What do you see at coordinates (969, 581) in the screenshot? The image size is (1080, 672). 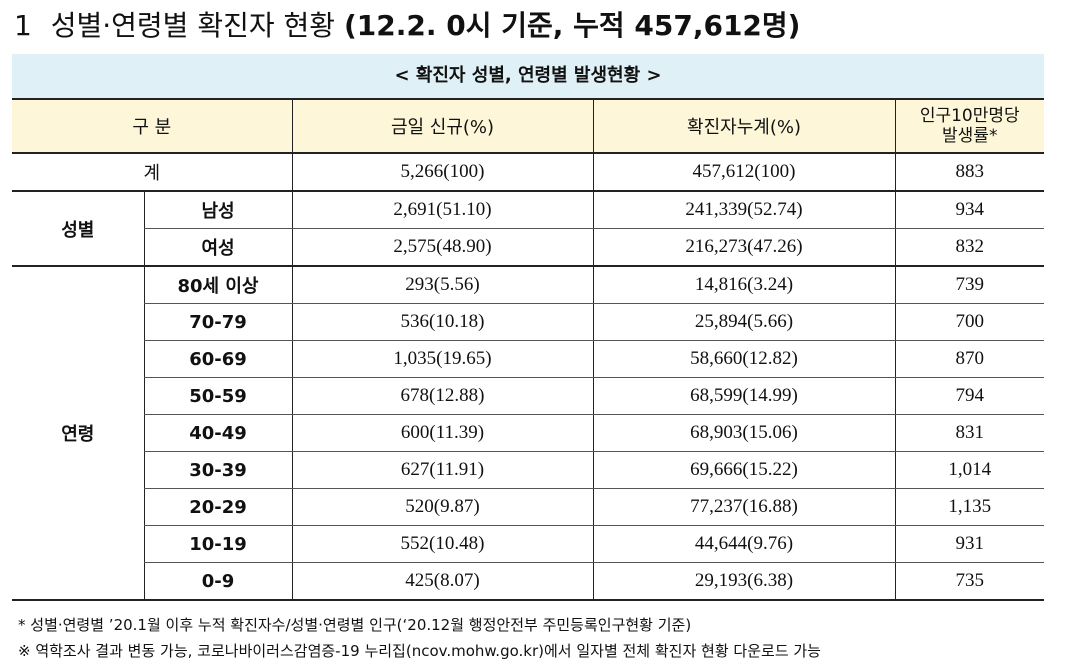 I see `row-rate: 735` at bounding box center [969, 581].